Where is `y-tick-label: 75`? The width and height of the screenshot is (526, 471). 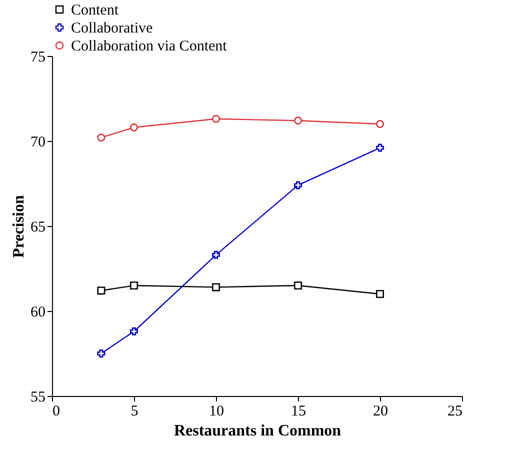 y-tick-label: 75 is located at coordinates (38, 58).